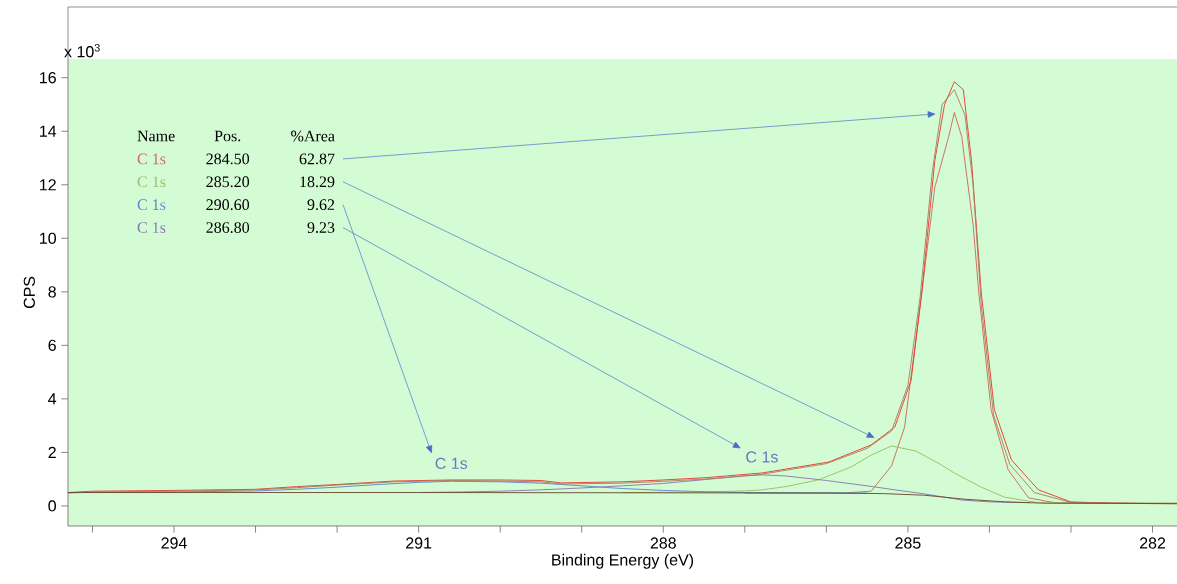 Image resolution: width=1177 pixels, height=584 pixels. I want to click on y-tick-label: 12, so click(48, 185).